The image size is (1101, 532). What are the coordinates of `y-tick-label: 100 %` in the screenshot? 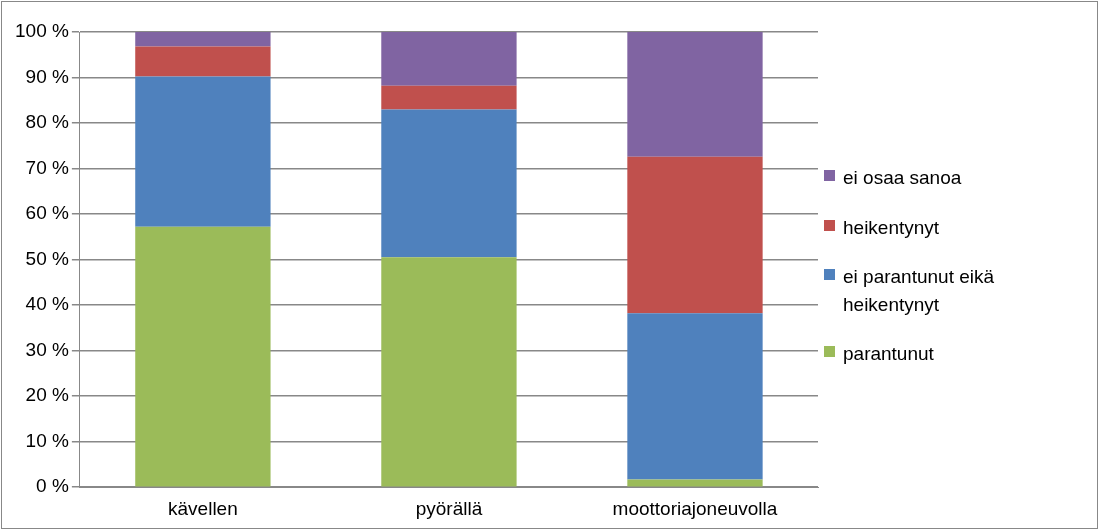 It's located at (42, 31).